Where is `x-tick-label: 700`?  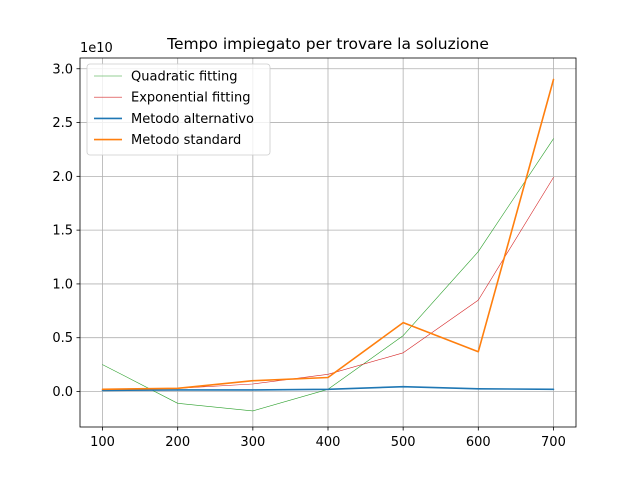
x-tick-label: 700 is located at coordinates (553, 442).